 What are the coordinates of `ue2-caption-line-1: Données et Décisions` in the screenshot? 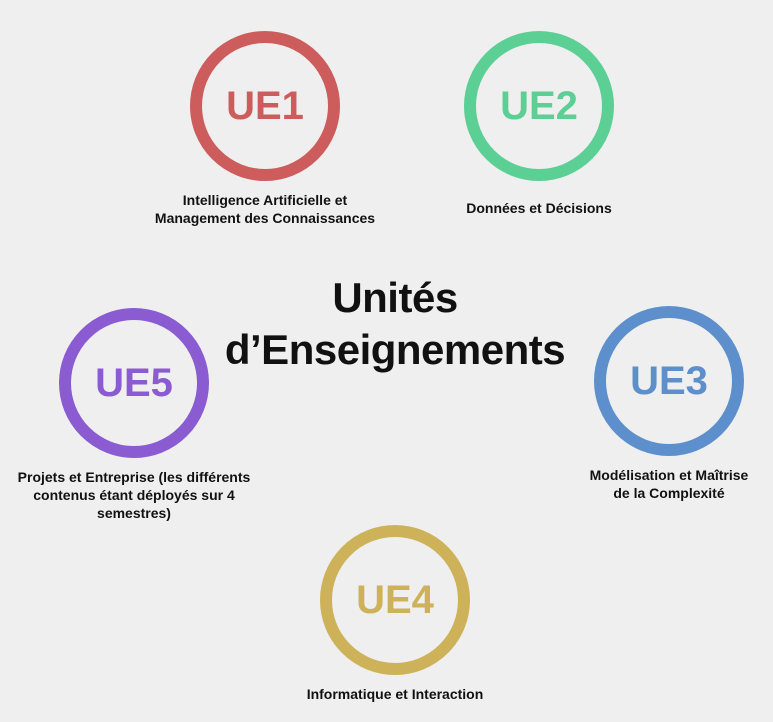 It's located at (539, 208).